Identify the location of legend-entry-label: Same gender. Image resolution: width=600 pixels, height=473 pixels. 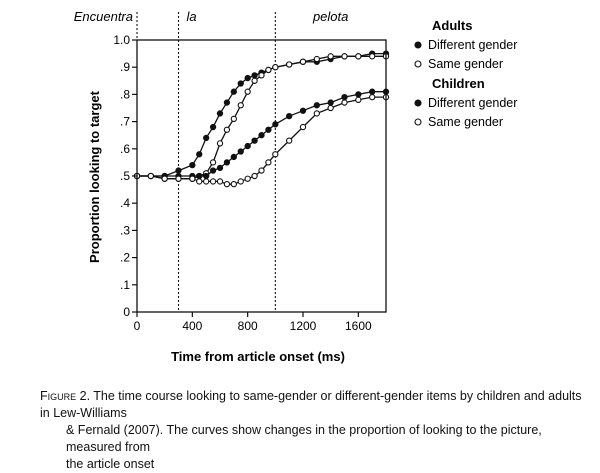
(465, 122).